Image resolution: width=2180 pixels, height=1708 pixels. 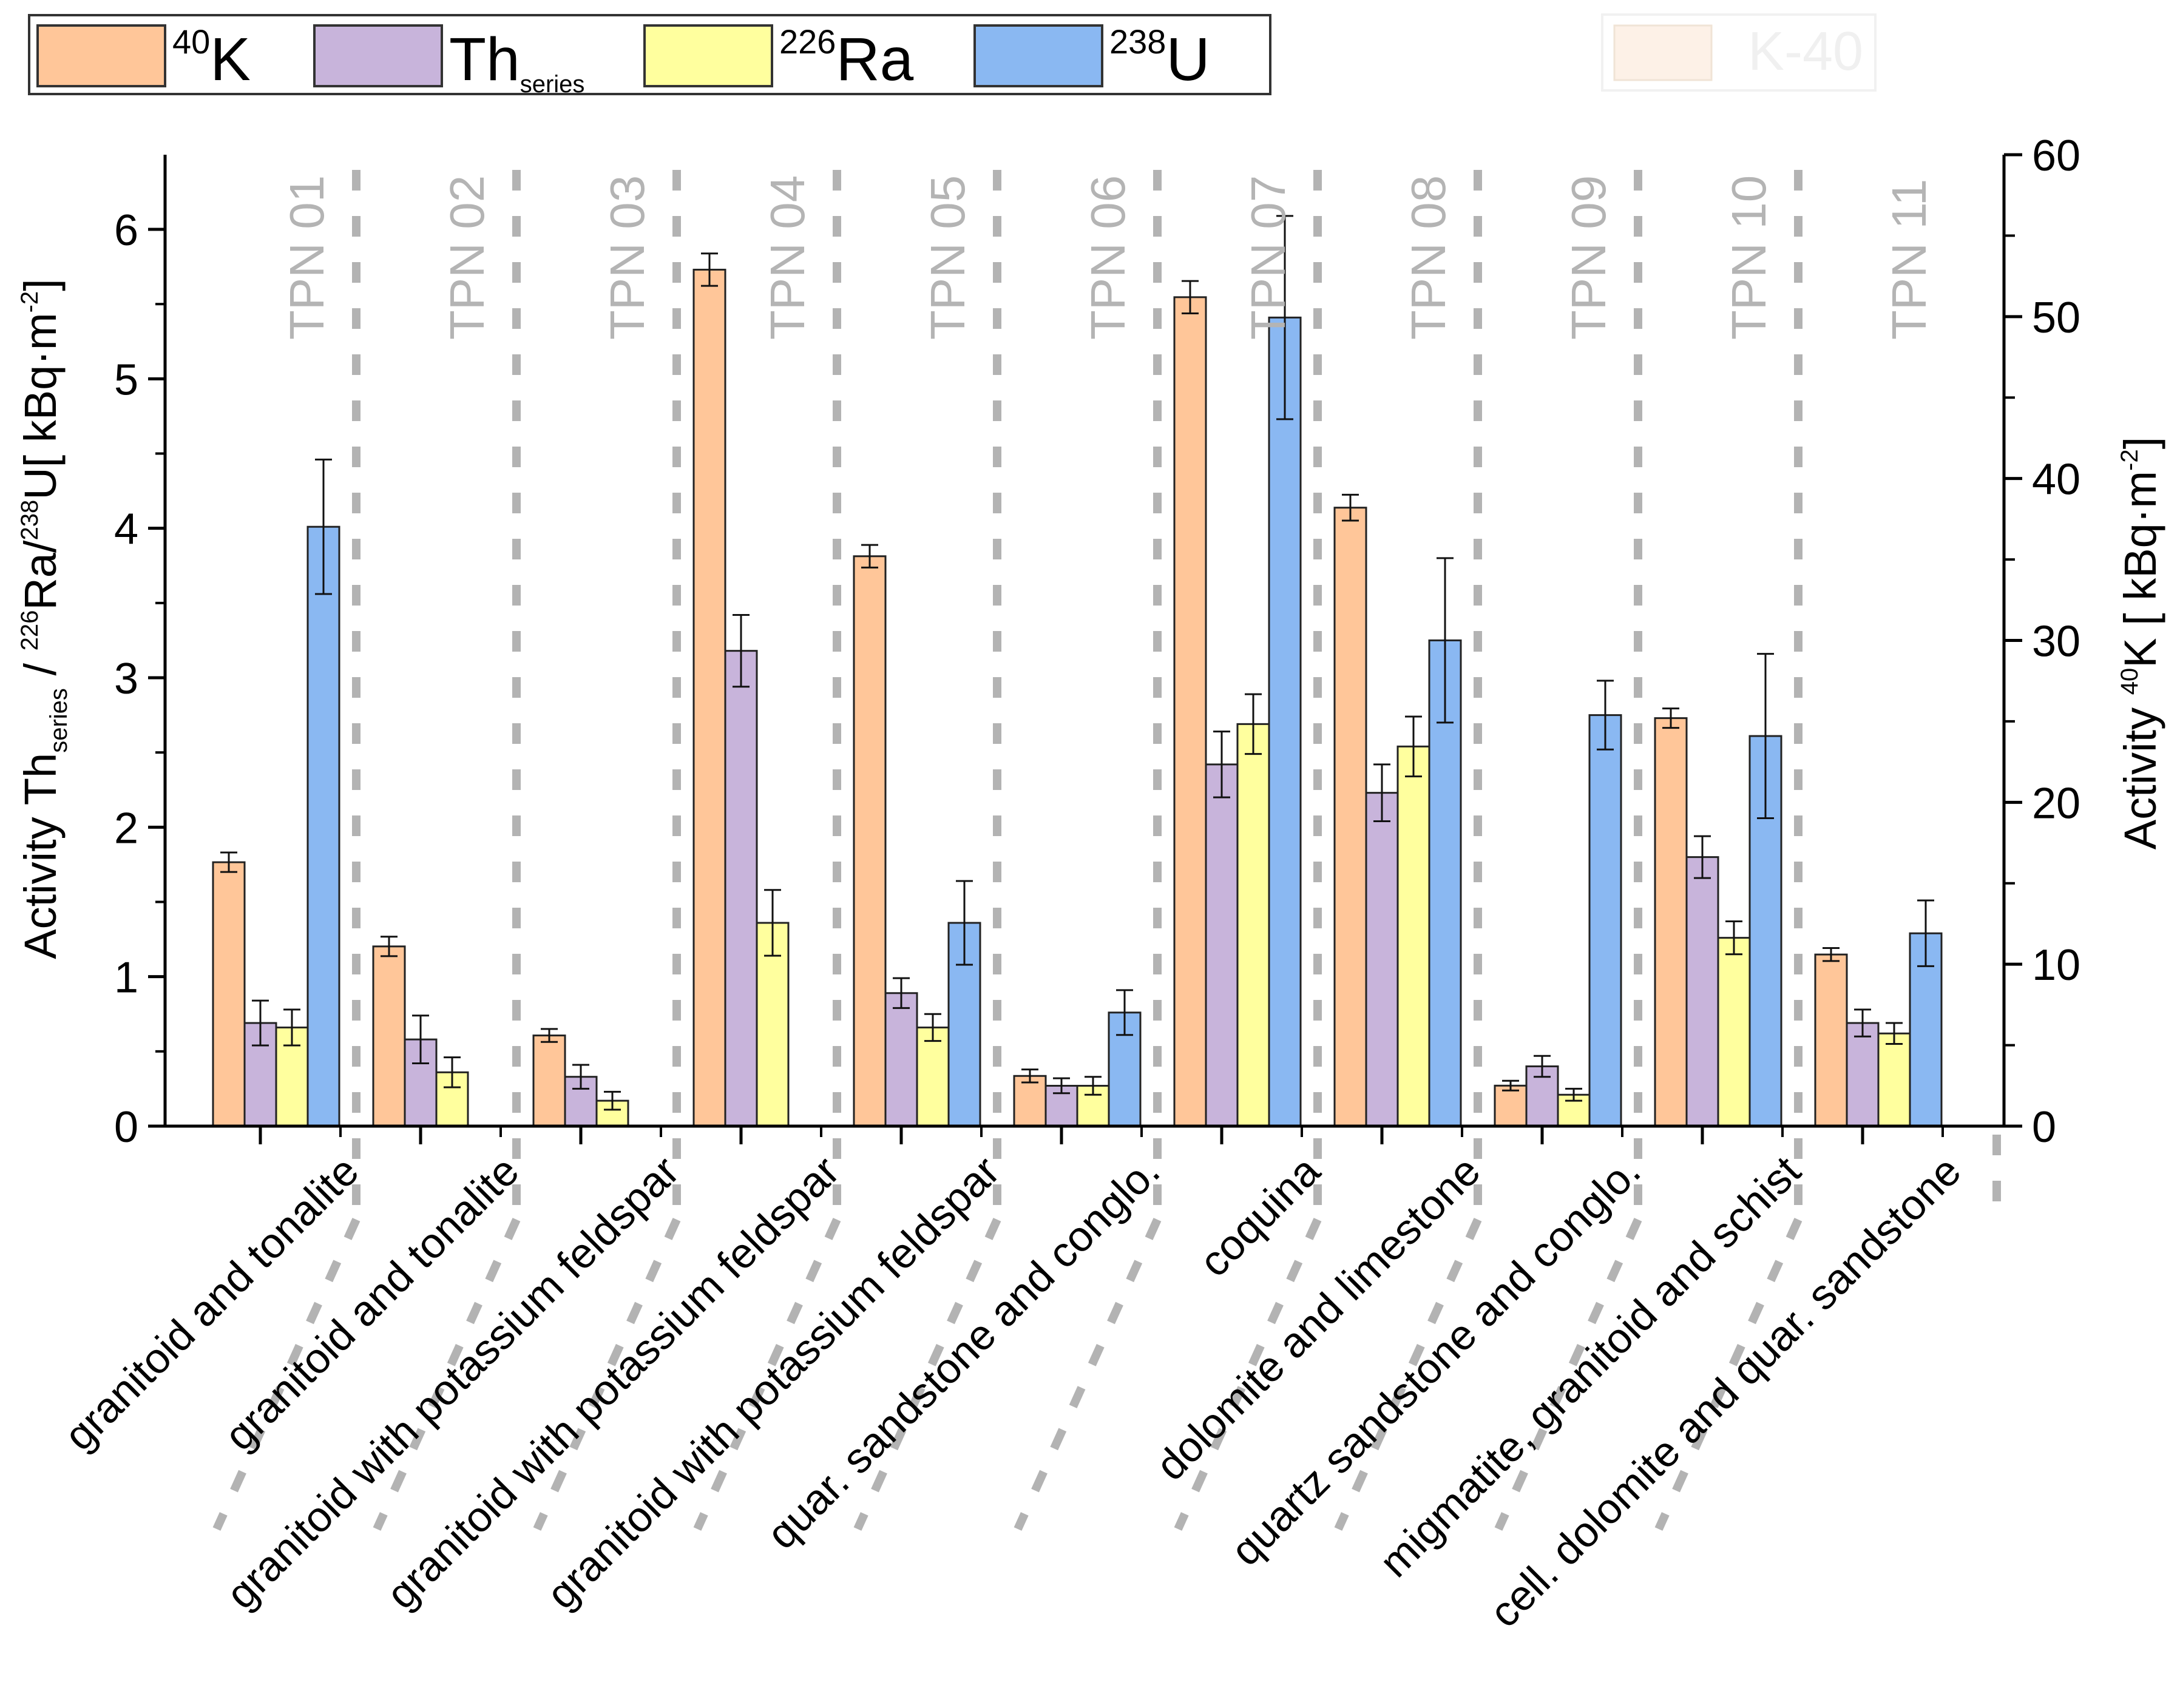 I want to click on legend-item-ra: 226Ra, so click(x=778, y=57).